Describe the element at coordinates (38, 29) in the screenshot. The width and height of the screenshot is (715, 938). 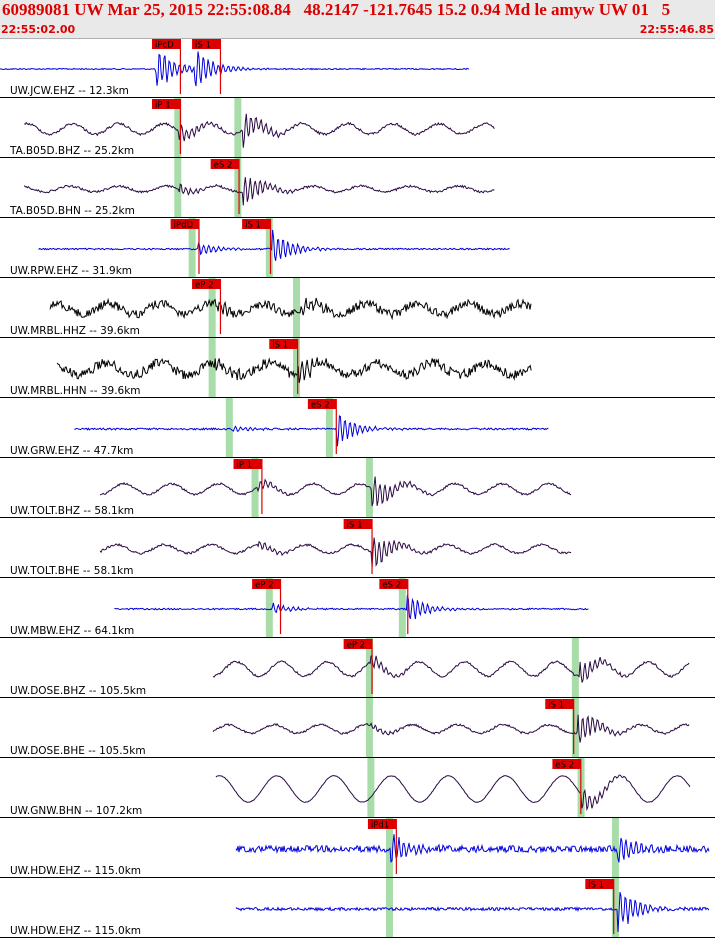
I see `time-start-label: 22:55:02.00` at that location.